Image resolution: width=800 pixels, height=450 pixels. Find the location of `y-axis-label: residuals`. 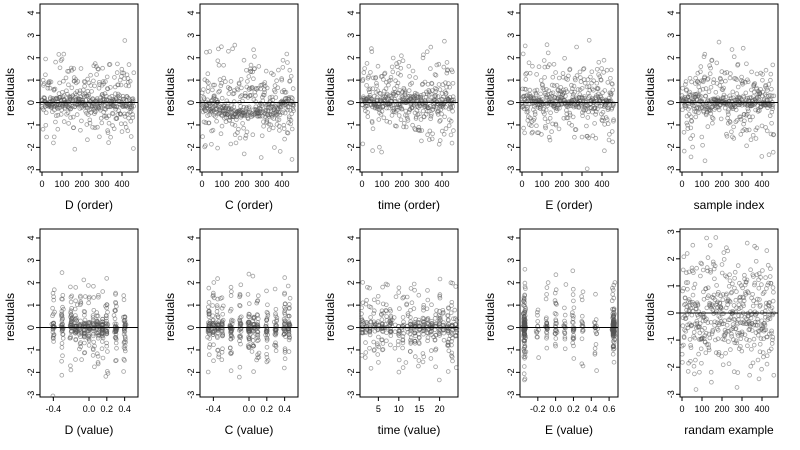

y-axis-label: residuals is located at coordinates (170, 91).